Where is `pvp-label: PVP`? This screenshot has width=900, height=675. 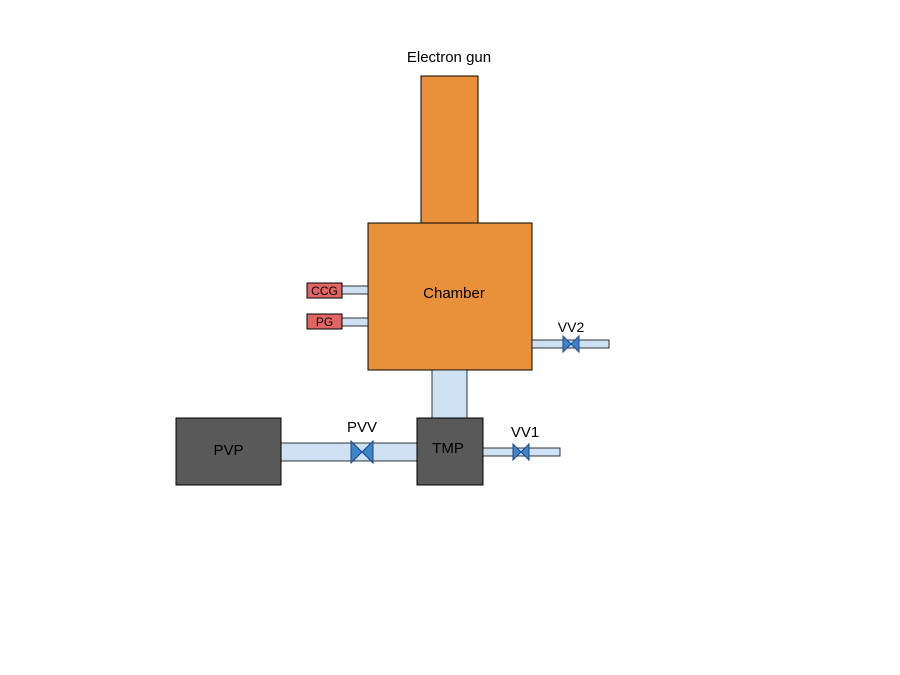
pvp-label: PVP is located at coordinates (228, 450).